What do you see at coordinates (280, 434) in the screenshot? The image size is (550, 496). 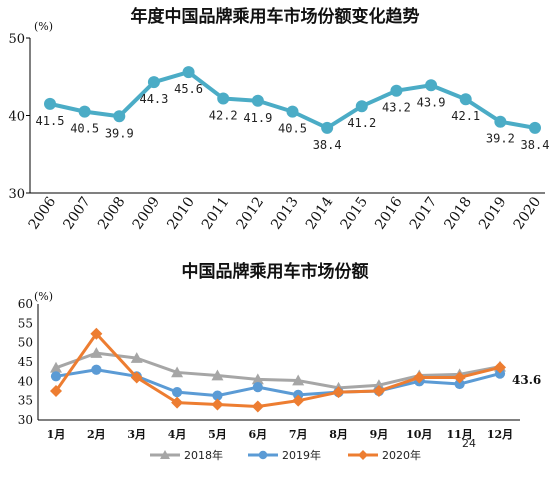 I see `chart2-x-ticks: 1月 2月 3月 4月 5月 6月 7月 8月 9月 10月 11月 12月` at bounding box center [280, 434].